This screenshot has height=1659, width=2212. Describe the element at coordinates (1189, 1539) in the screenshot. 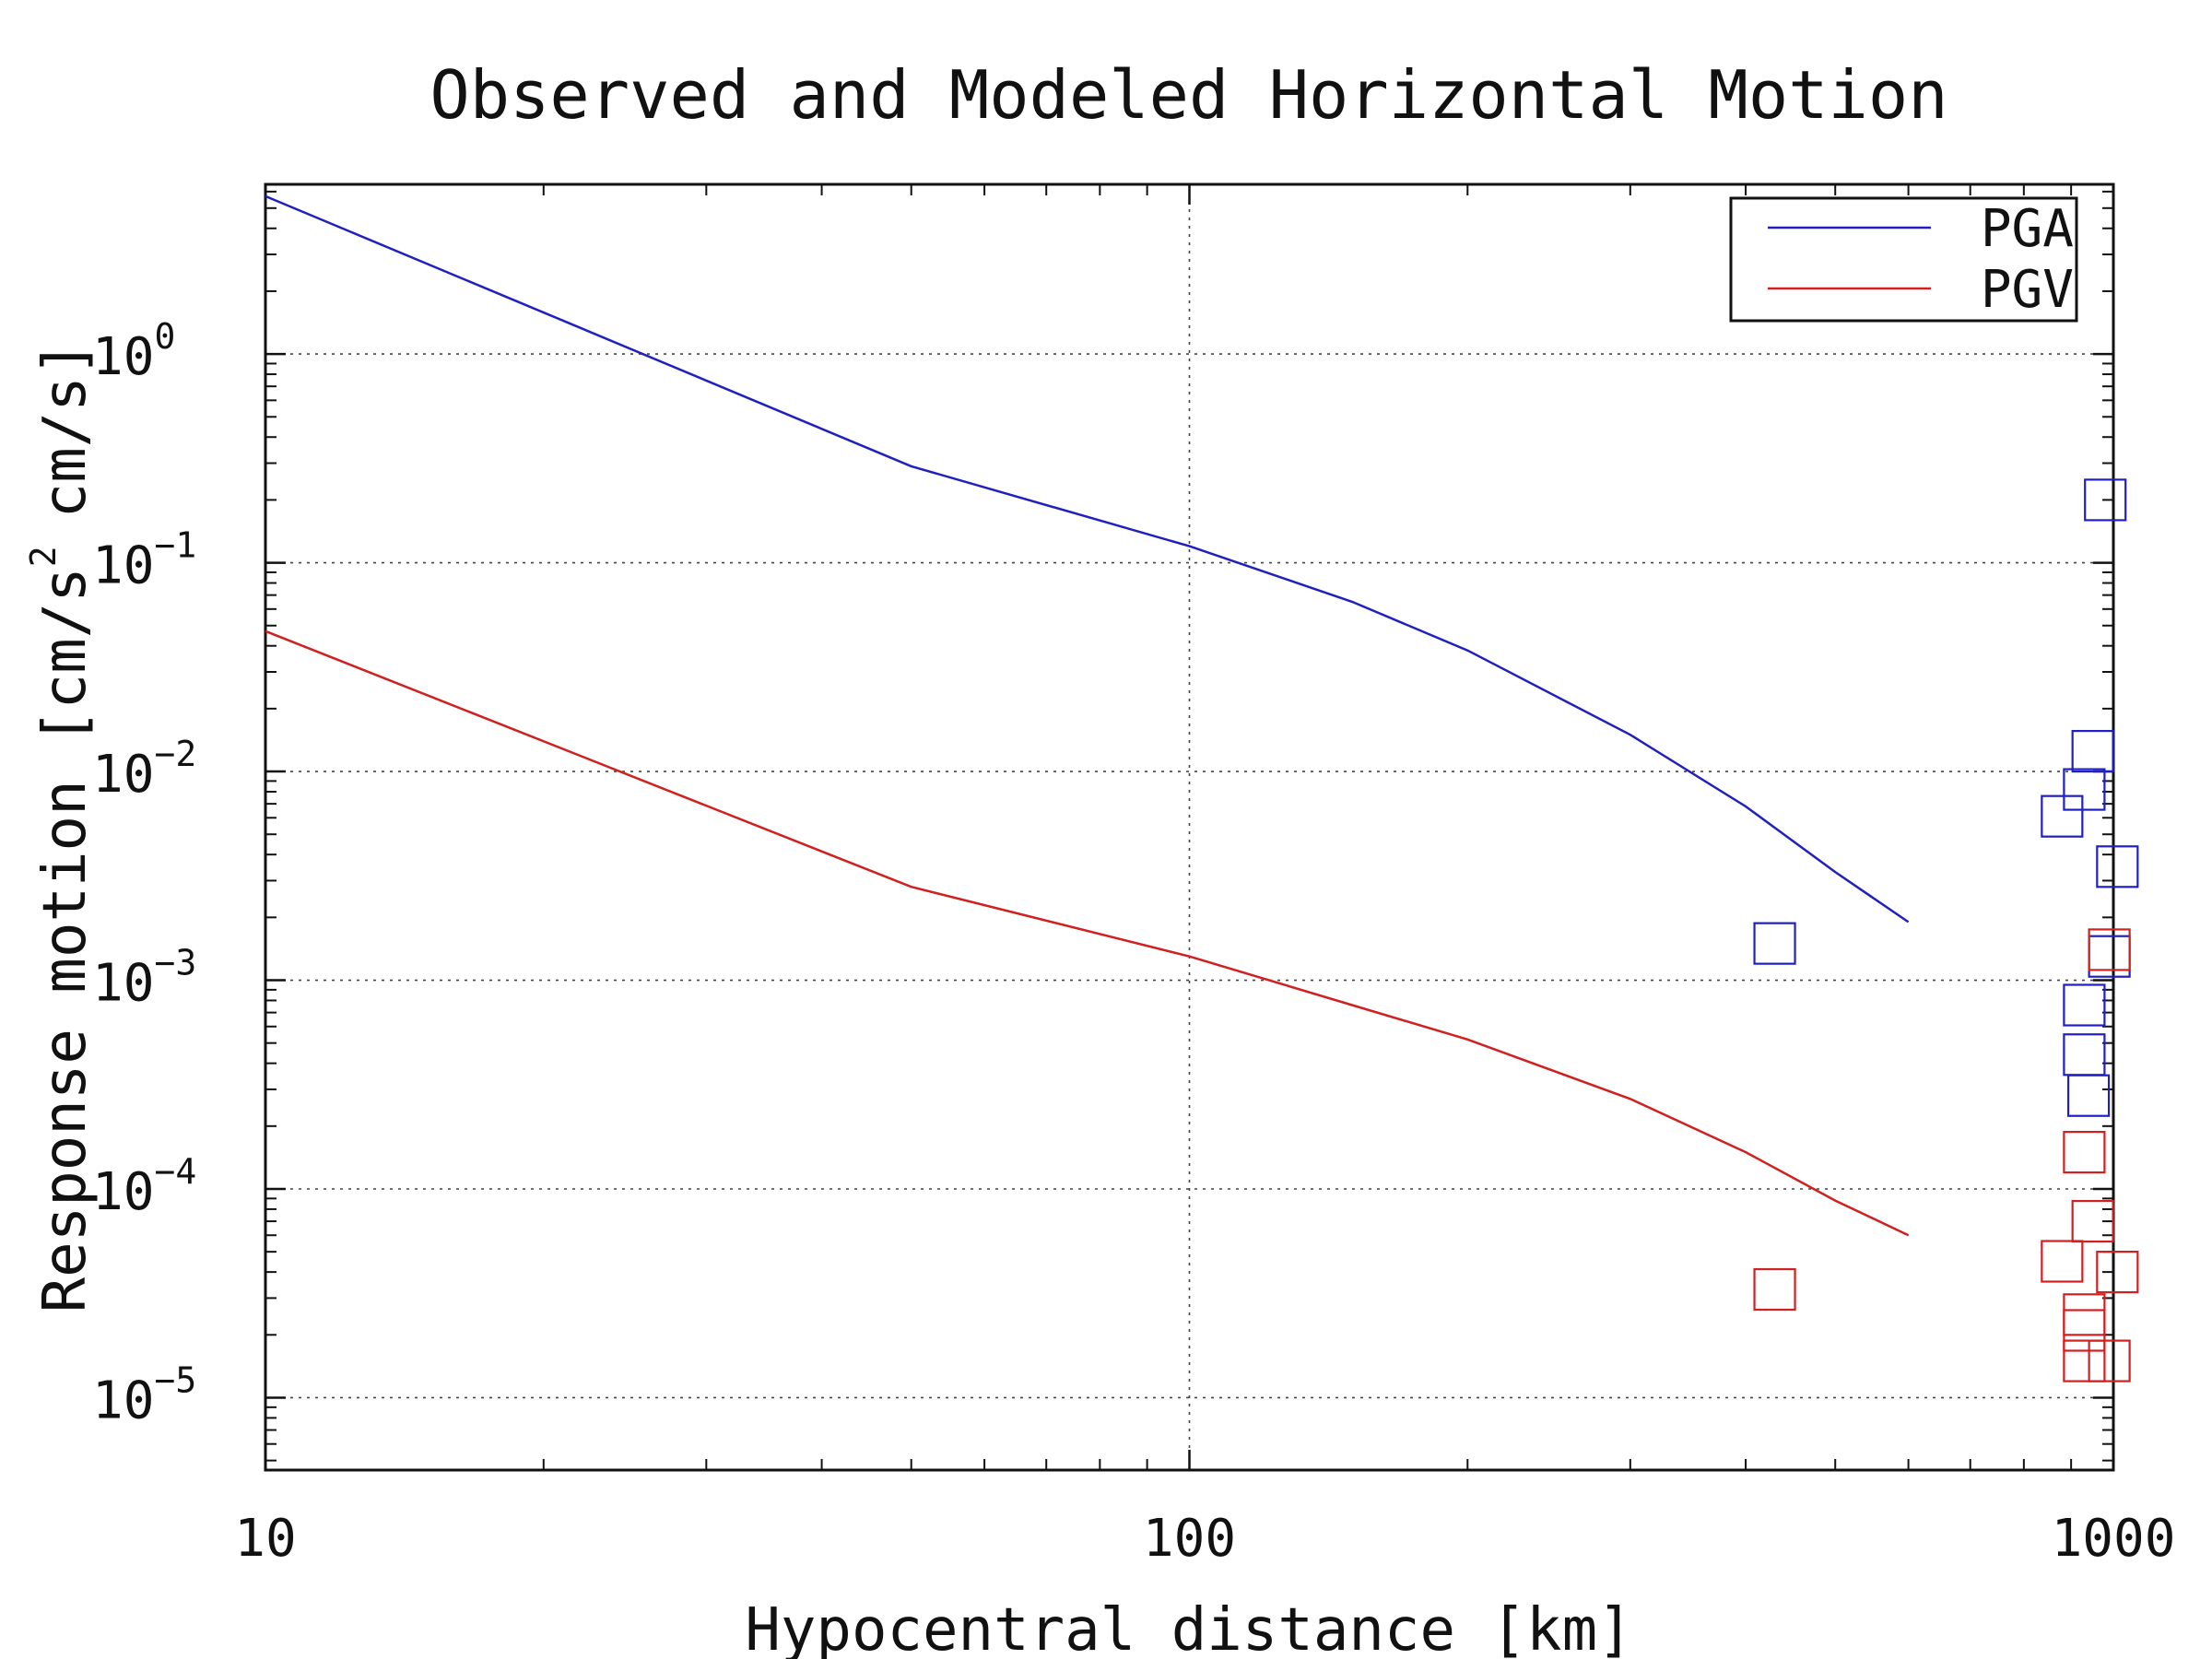

I see `x-tick-label: 100` at that location.